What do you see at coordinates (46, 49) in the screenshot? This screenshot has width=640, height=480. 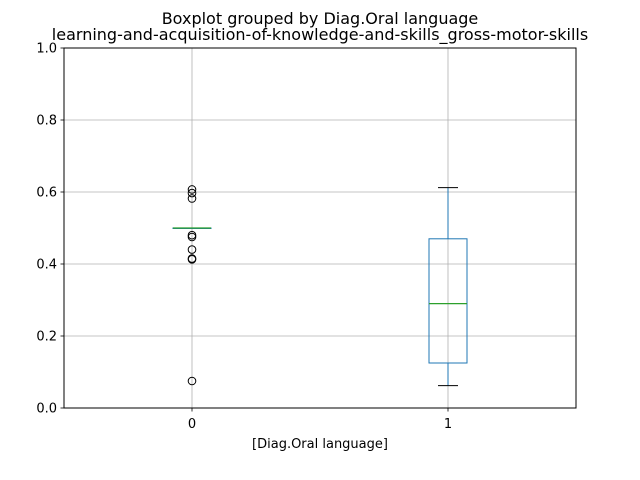 I see `y-tick-label: 1.0` at bounding box center [46, 49].